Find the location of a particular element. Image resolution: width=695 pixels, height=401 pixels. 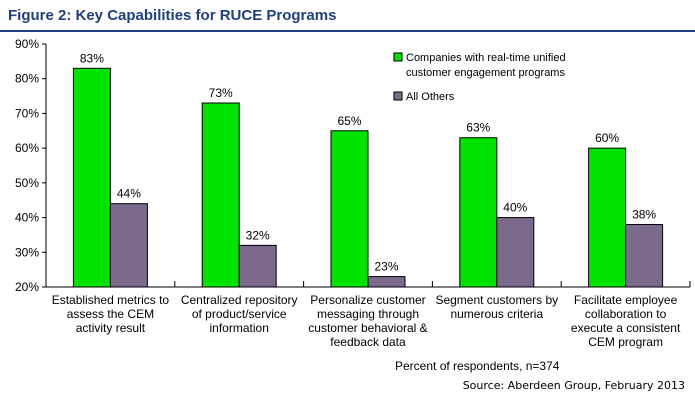

category-label: Segment customers by is located at coordinates (496, 300).